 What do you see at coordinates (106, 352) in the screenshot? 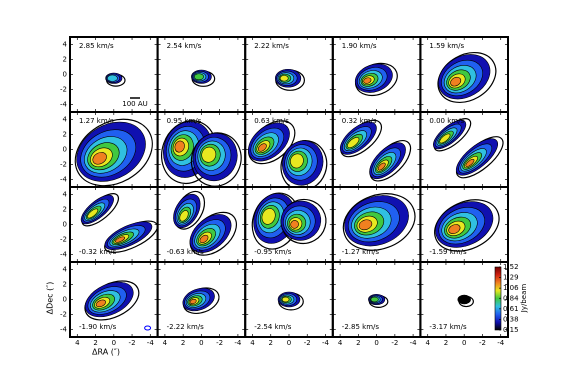
I see `x-axis-label: ΔRA (″)` at bounding box center [106, 352].